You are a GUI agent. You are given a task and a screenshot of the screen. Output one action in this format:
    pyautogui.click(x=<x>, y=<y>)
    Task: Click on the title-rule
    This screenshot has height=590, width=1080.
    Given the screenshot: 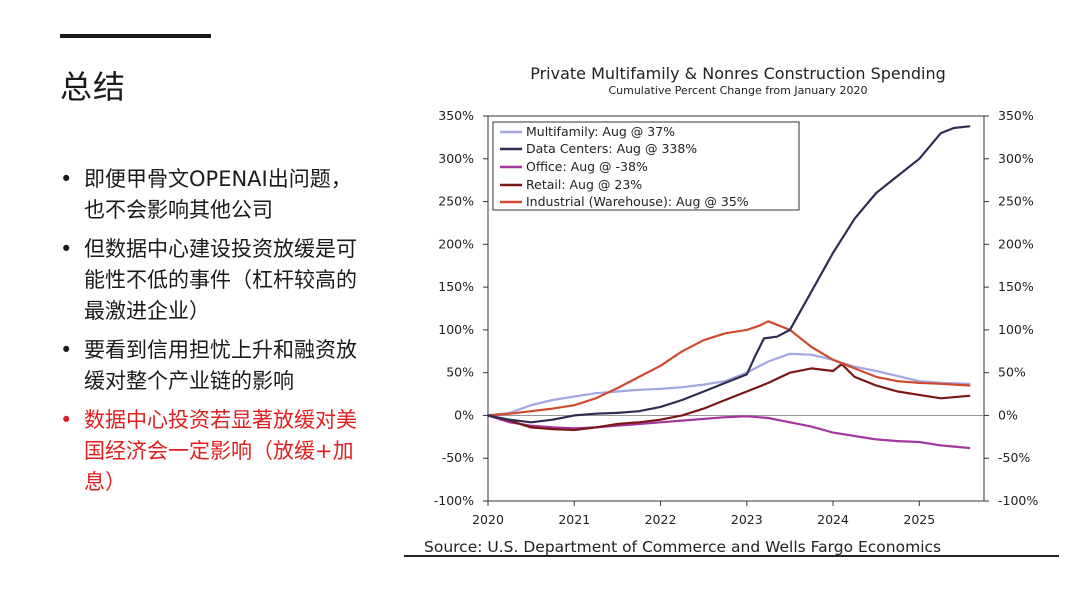 What is the action you would take?
    pyautogui.click(x=135, y=36)
    